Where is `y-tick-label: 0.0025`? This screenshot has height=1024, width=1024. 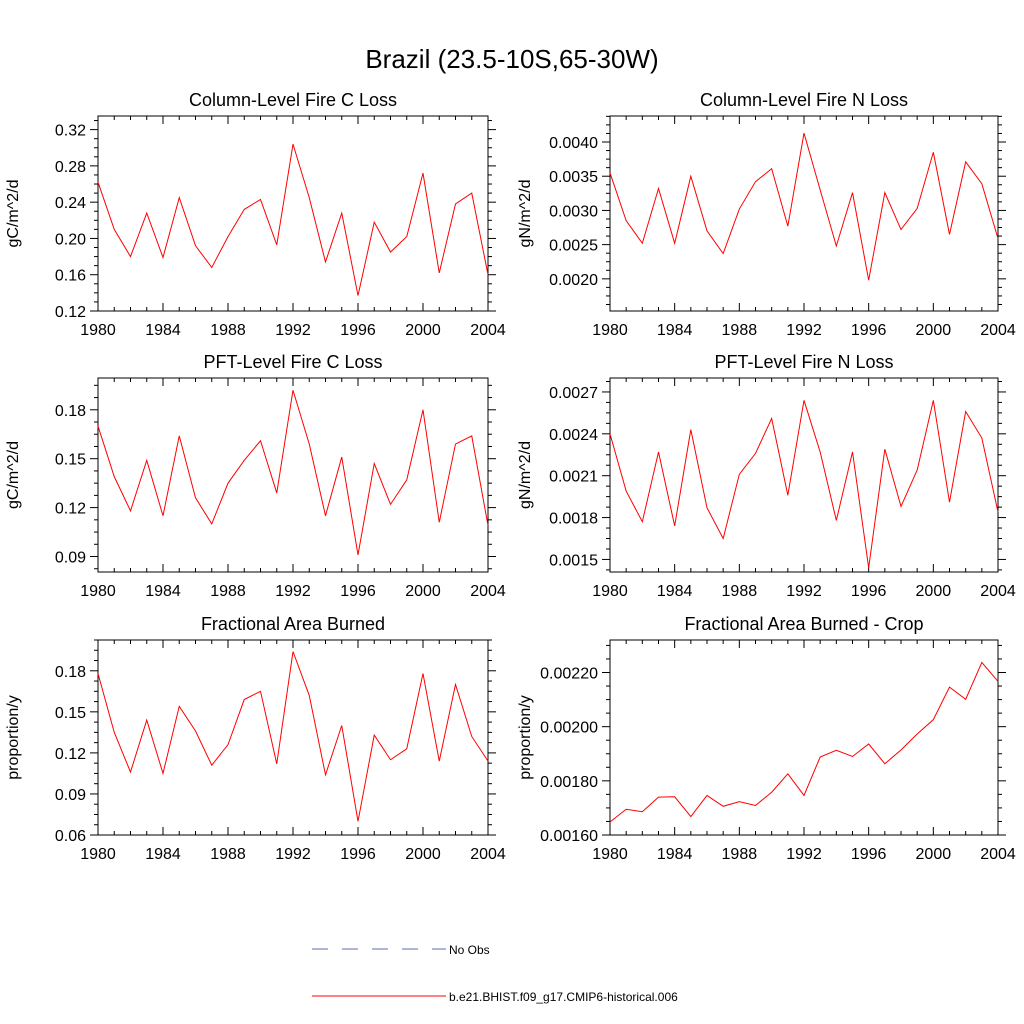
y-tick-label: 0.0025 is located at coordinates (573, 246).